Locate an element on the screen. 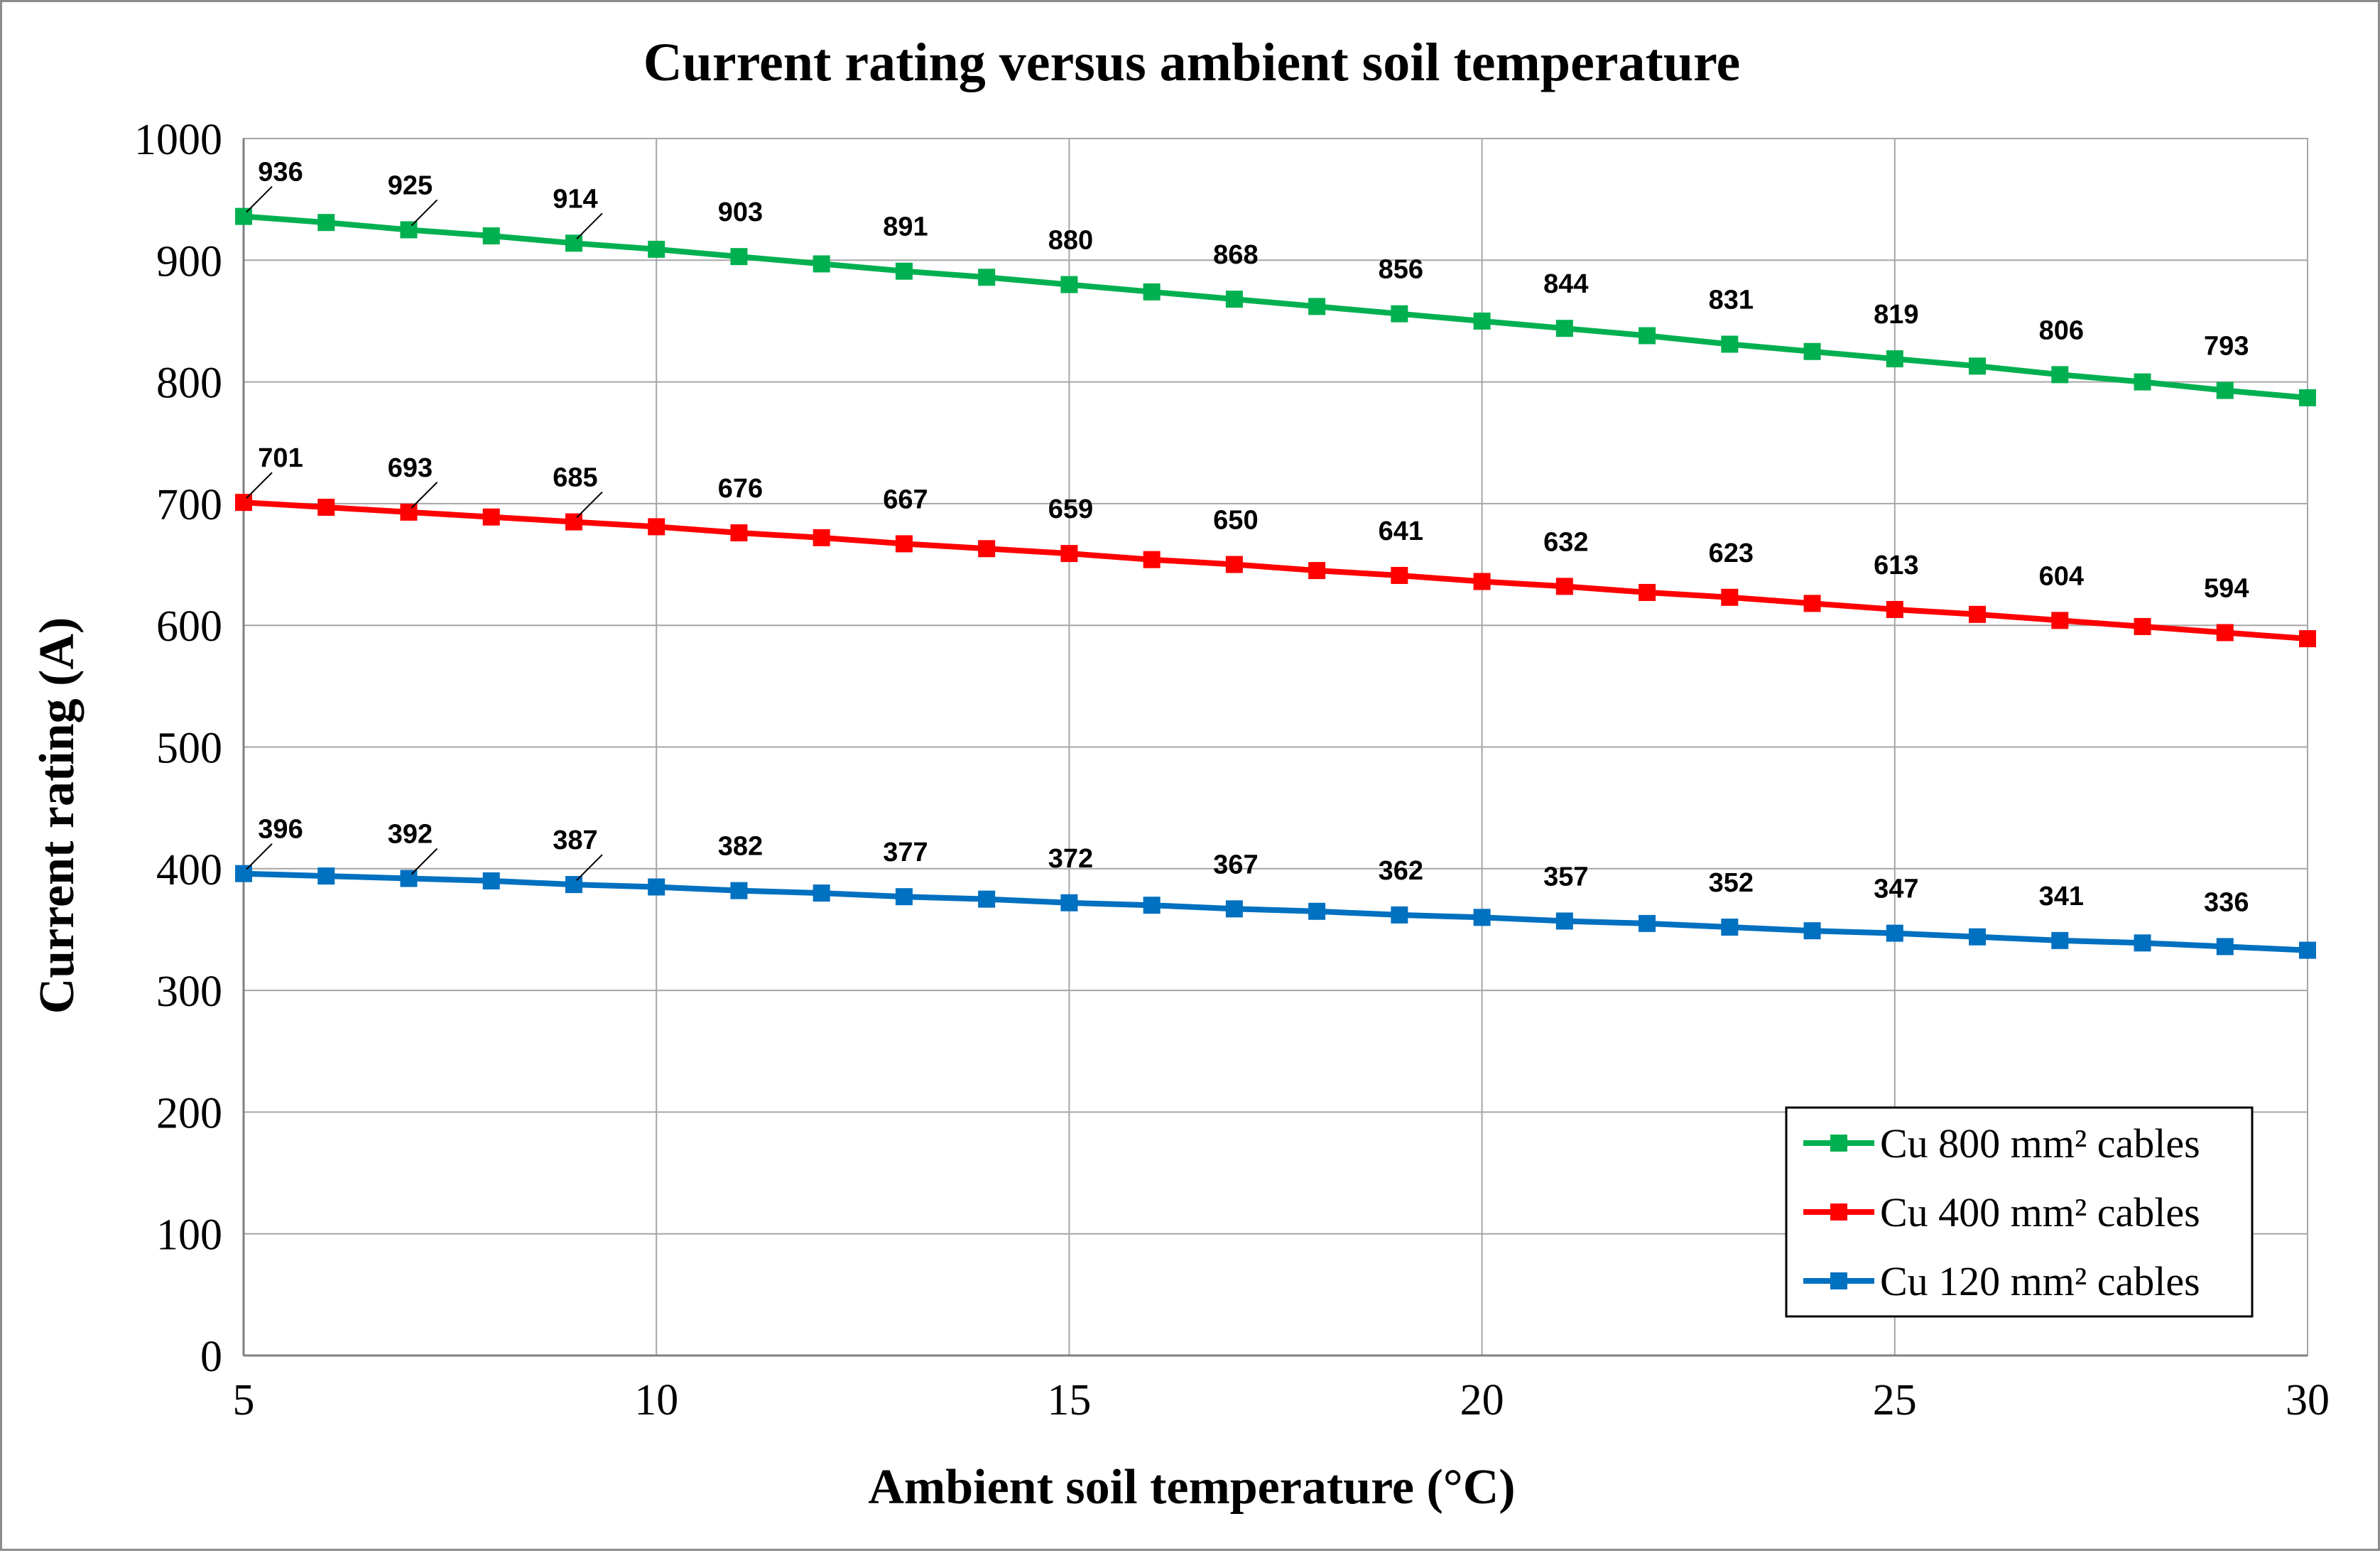  data-label: 685 is located at coordinates (575, 478).